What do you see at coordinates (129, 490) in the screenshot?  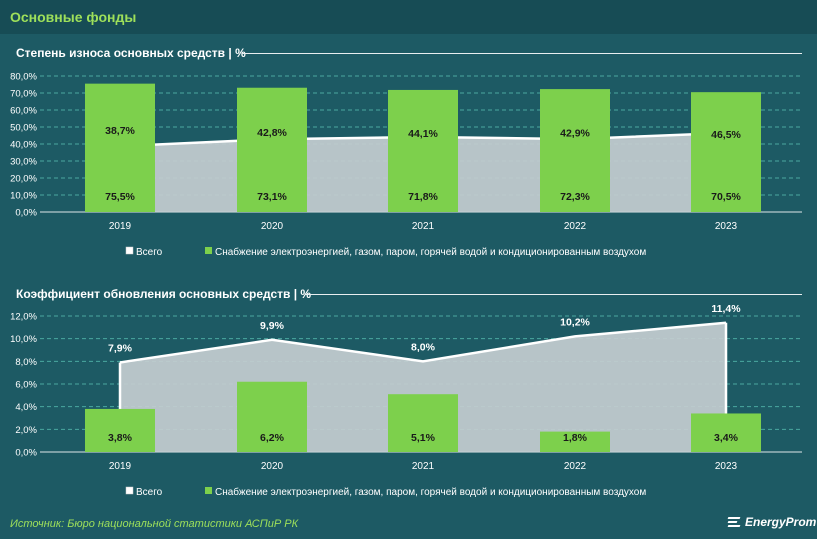 I see `chart2-legend-swatch-total` at bounding box center [129, 490].